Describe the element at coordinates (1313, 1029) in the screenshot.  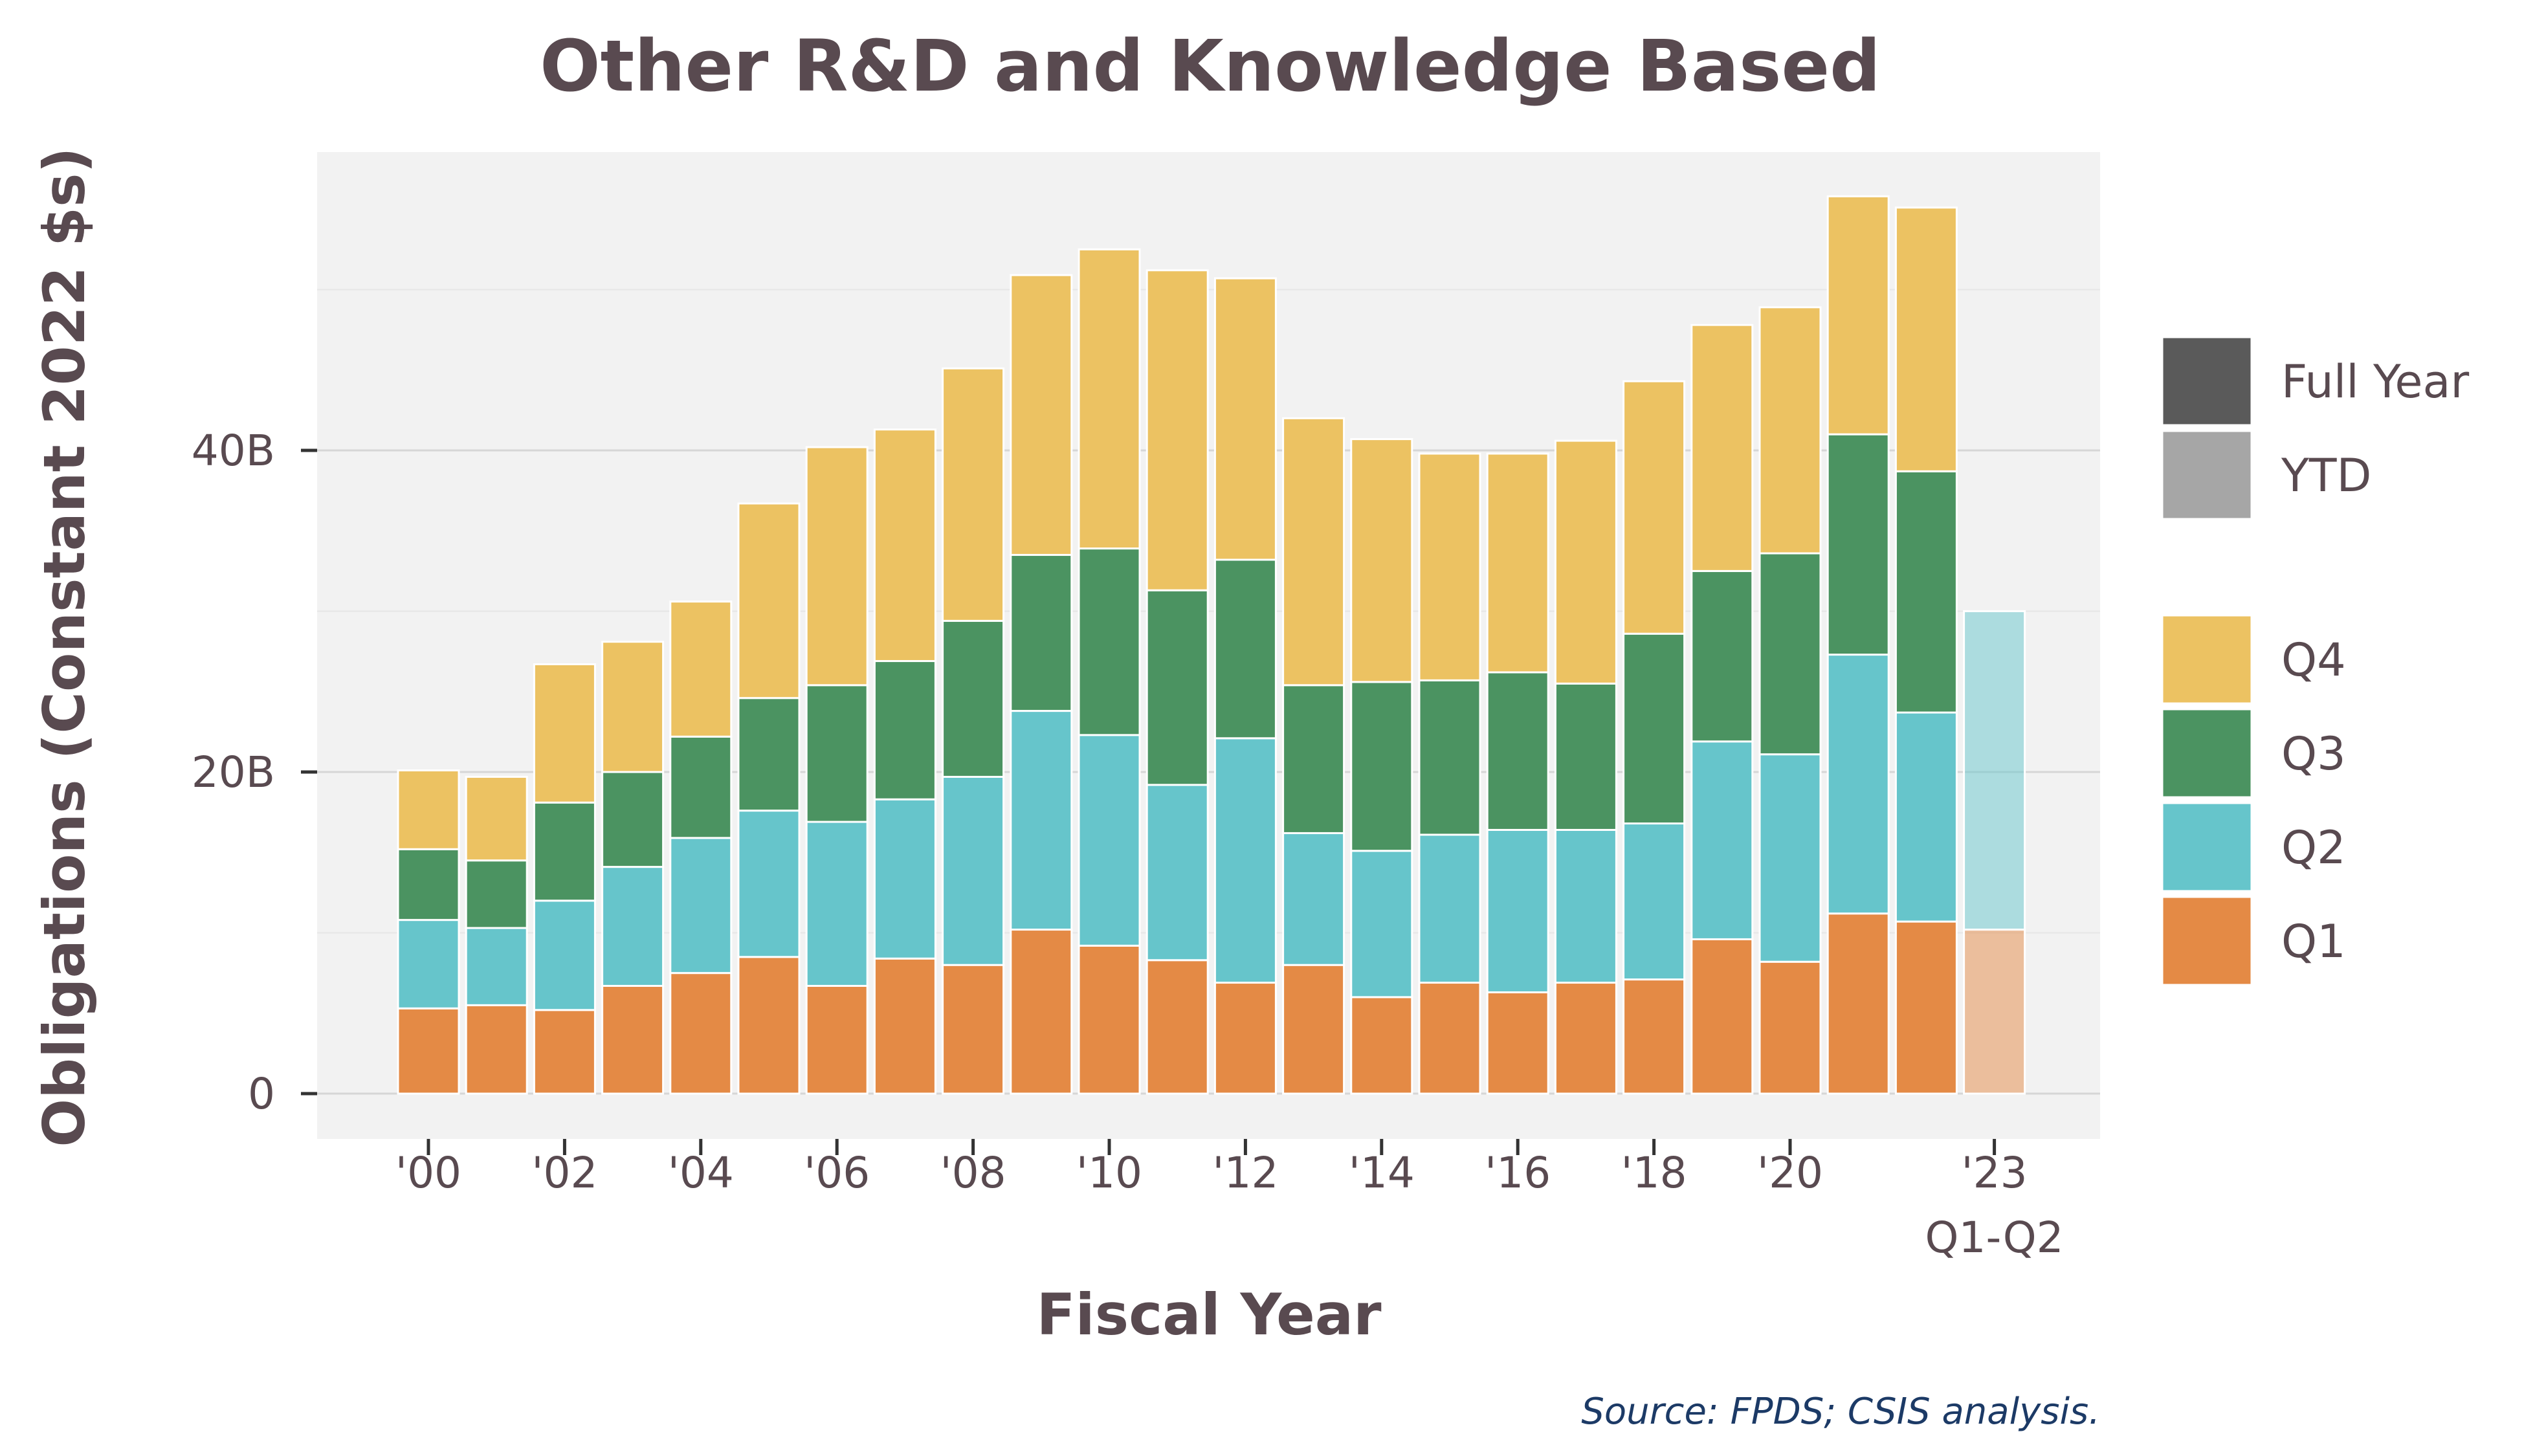
I see `bar-q1-2013` at that location.